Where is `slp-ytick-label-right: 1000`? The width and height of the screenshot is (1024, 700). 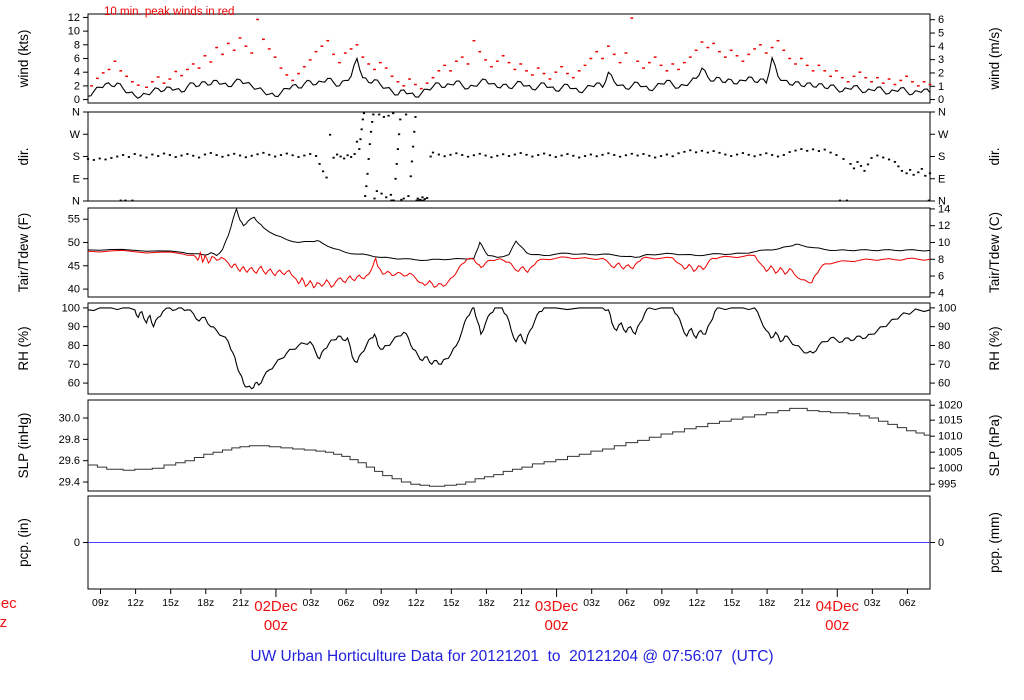
slp-ytick-label-right: 1000 is located at coordinates (950, 469).